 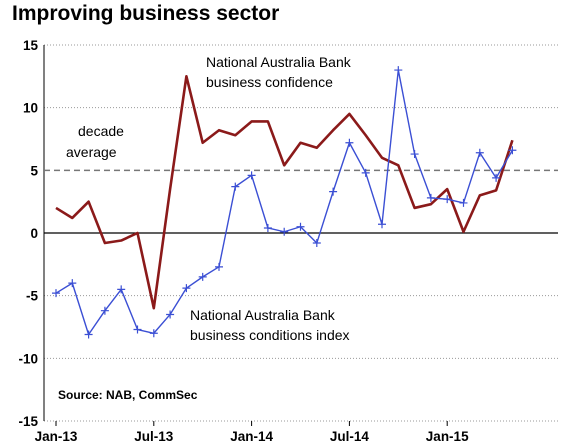 I want to click on average-label-line1: decade, so click(x=101, y=131).